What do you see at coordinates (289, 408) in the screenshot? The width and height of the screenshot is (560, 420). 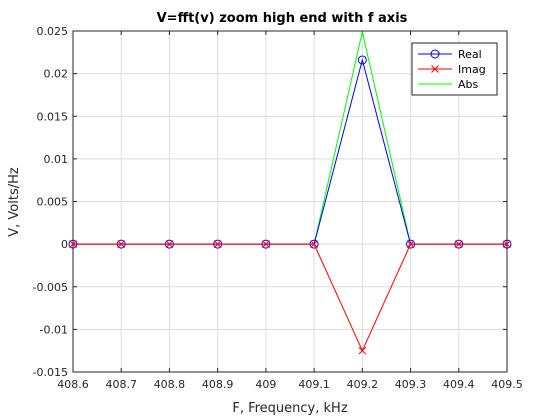 I see `x-axis-label: F, Frequency, kHz` at bounding box center [289, 408].